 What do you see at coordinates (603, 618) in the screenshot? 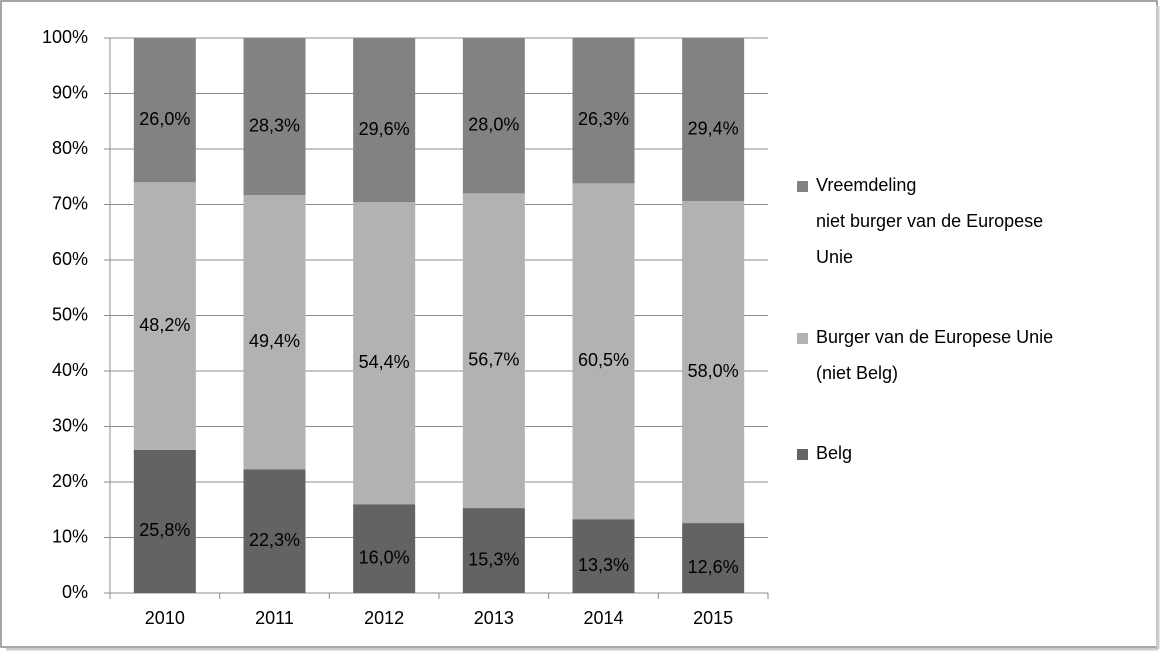
I see `x-tick-label: 2014` at bounding box center [603, 618].